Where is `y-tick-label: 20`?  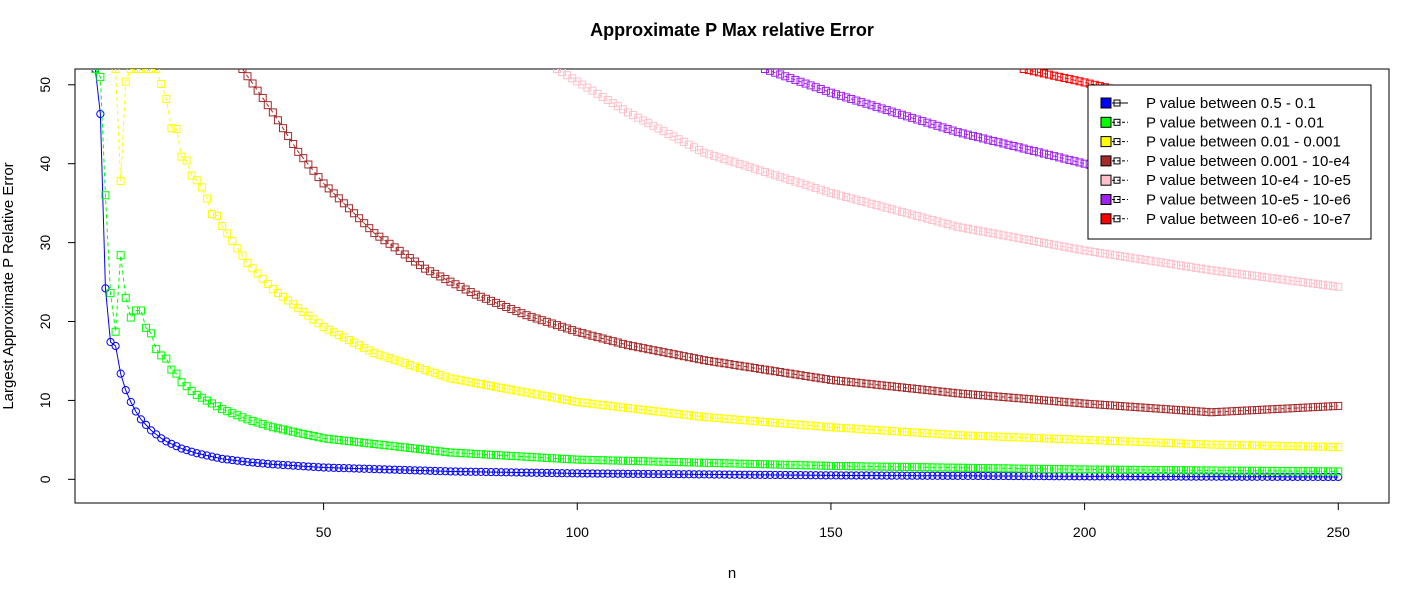
y-tick-label: 20 is located at coordinates (45, 322).